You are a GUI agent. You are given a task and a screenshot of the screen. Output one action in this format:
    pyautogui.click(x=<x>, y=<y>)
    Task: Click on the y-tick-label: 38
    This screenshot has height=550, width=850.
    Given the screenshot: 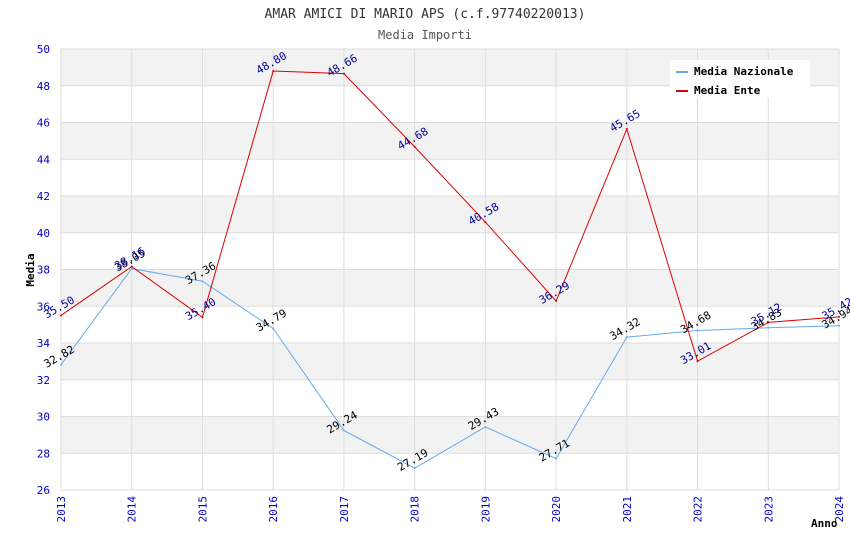 What is the action you would take?
    pyautogui.click(x=43, y=270)
    